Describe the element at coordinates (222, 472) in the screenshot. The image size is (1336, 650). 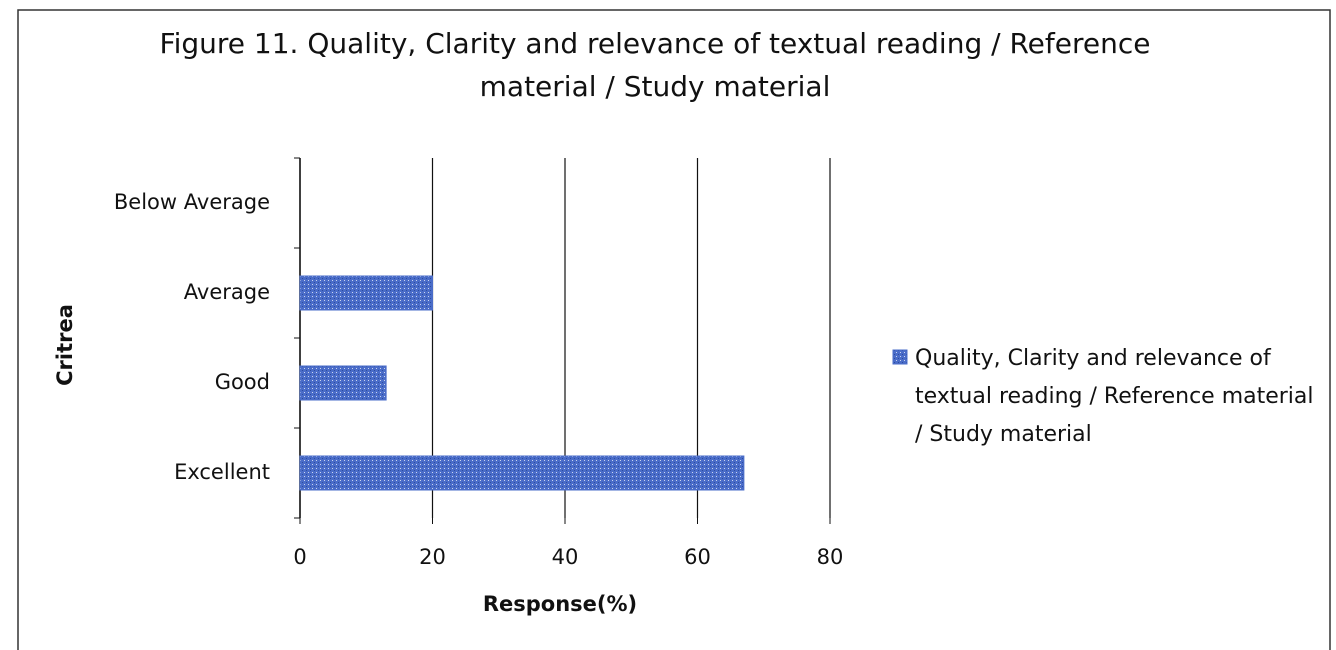
I see `y-tick-label: Excellent` at that location.